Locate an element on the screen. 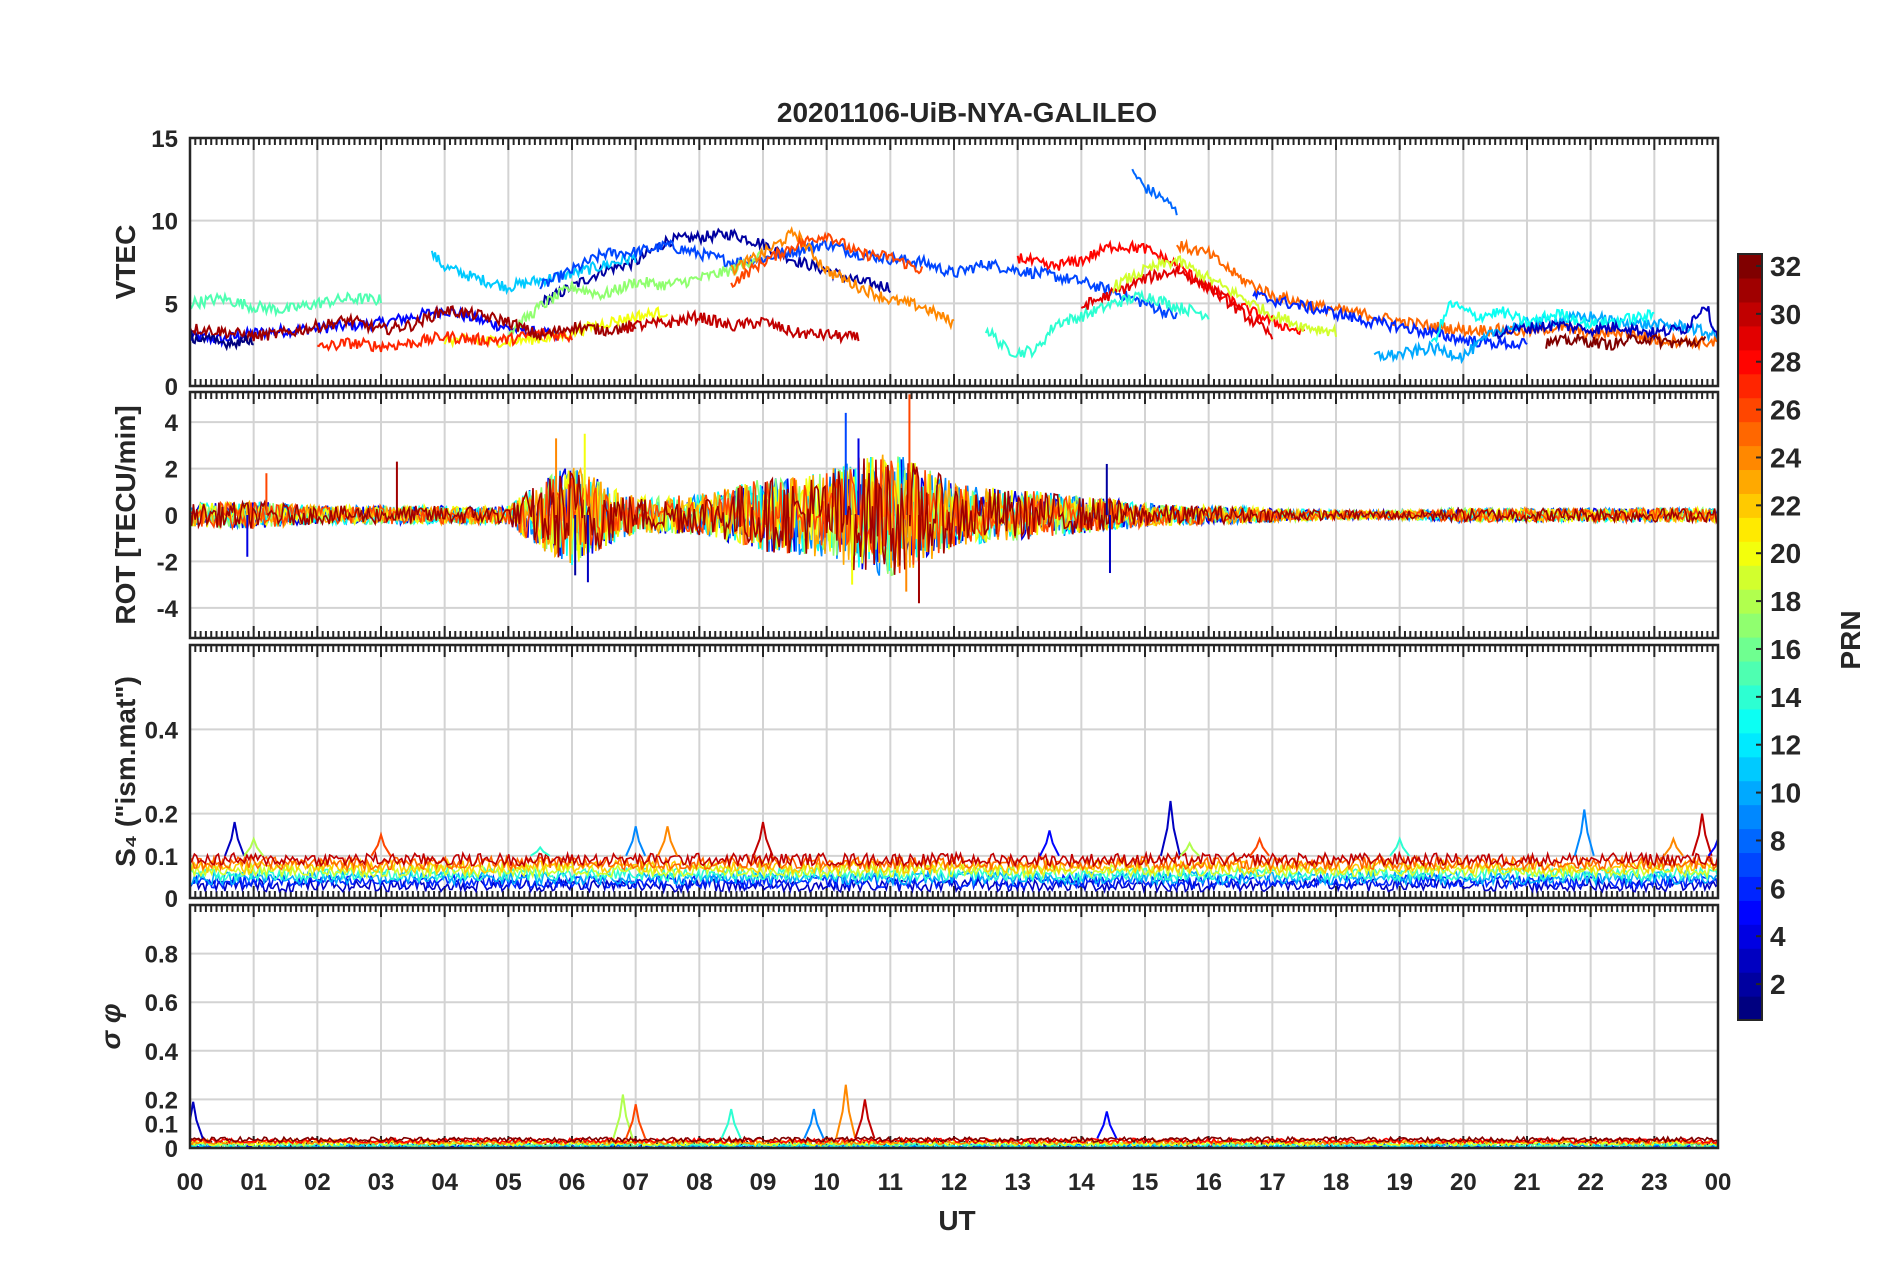 The height and width of the screenshot is (1277, 1902). x-tick-label: 11 is located at coordinates (890, 1182).